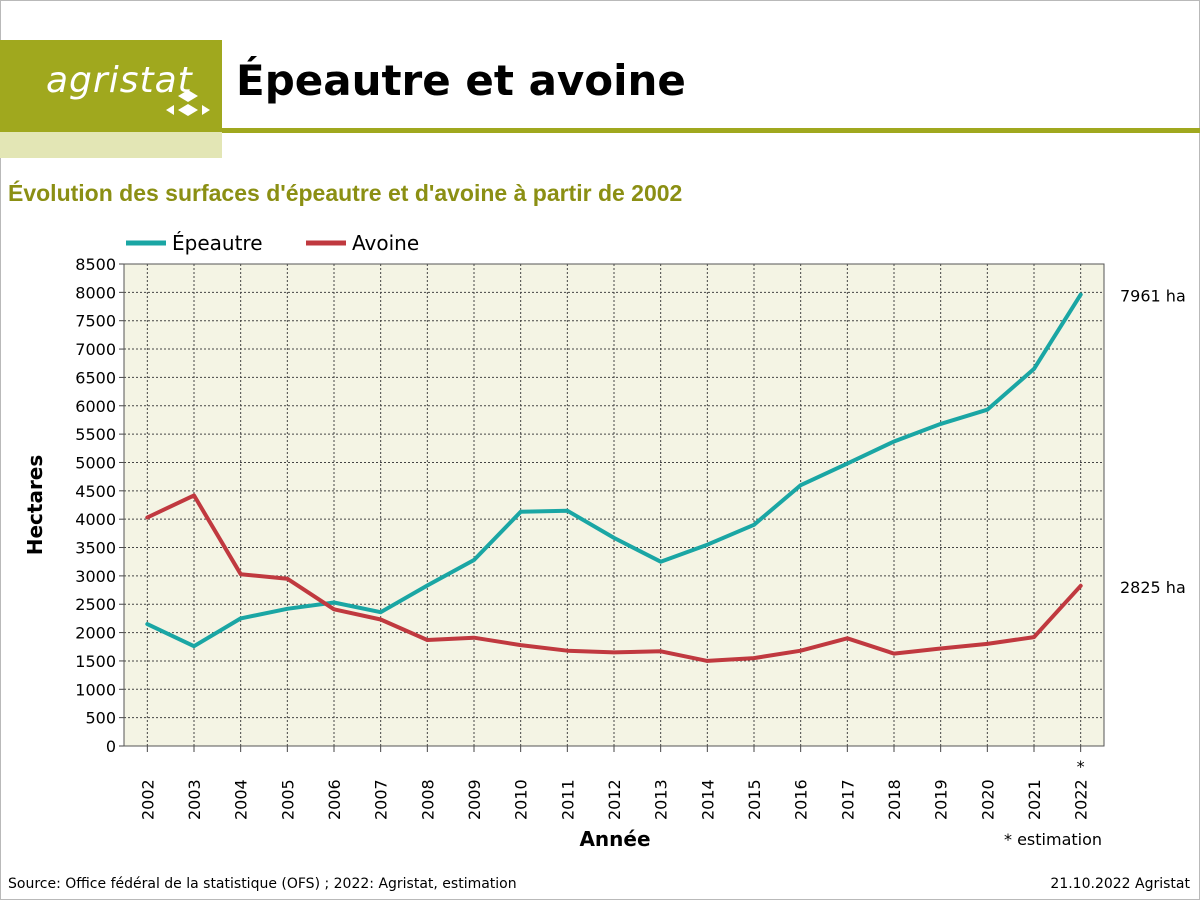 This screenshot has height=900, width=1200. I want to click on y-tick-label: 5000, so click(95, 462).